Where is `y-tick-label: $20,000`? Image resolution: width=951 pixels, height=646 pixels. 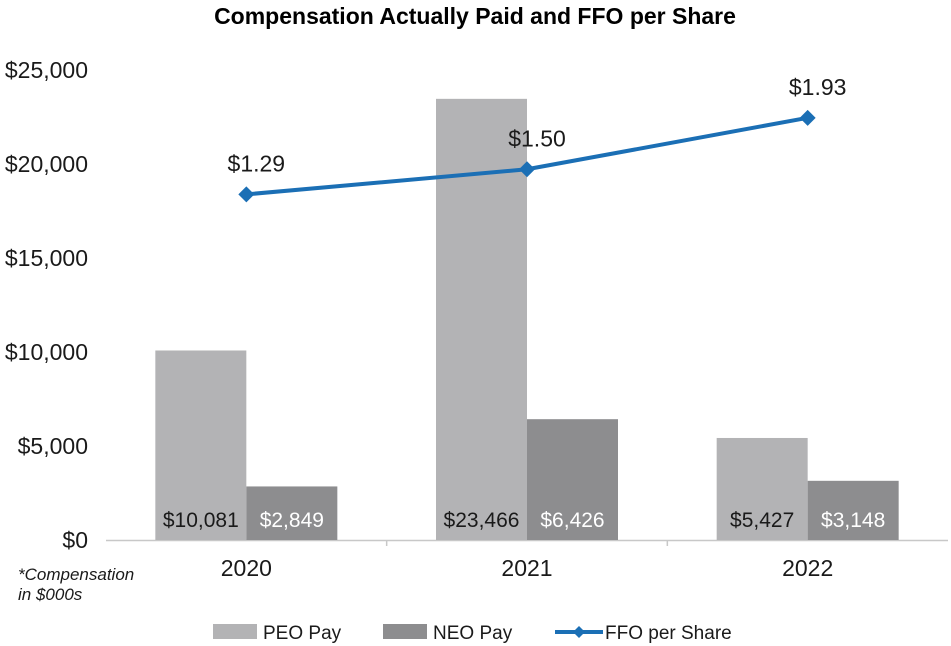
y-tick-label: $20,000 is located at coordinates (46, 164).